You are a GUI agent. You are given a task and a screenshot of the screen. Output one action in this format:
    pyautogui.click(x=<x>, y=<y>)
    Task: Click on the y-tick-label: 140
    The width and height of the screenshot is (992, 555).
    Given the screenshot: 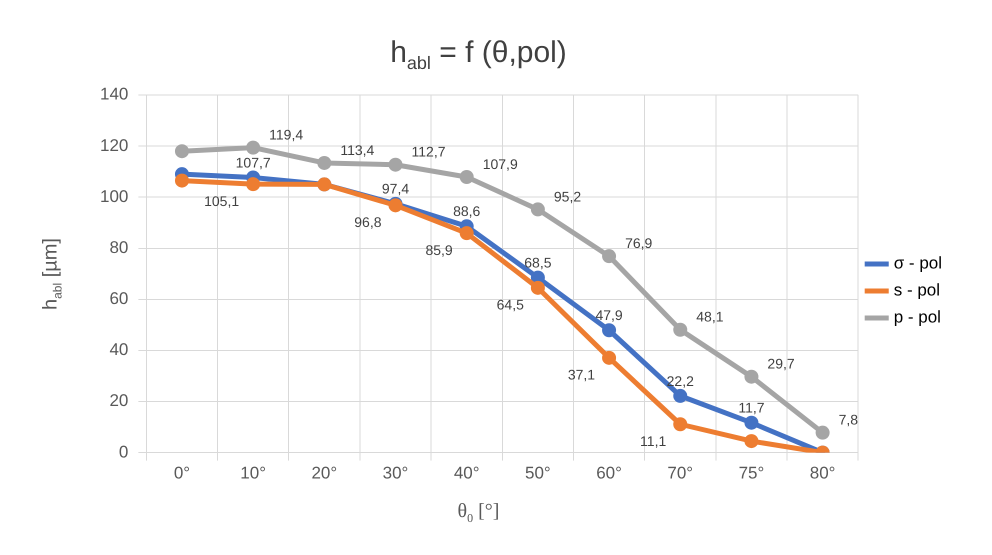 What is the action you would take?
    pyautogui.click(x=114, y=94)
    